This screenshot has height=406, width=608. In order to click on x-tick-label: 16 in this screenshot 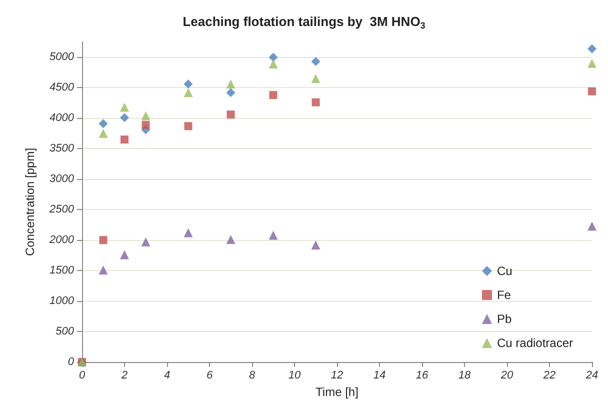, I will do `click(422, 376)`.